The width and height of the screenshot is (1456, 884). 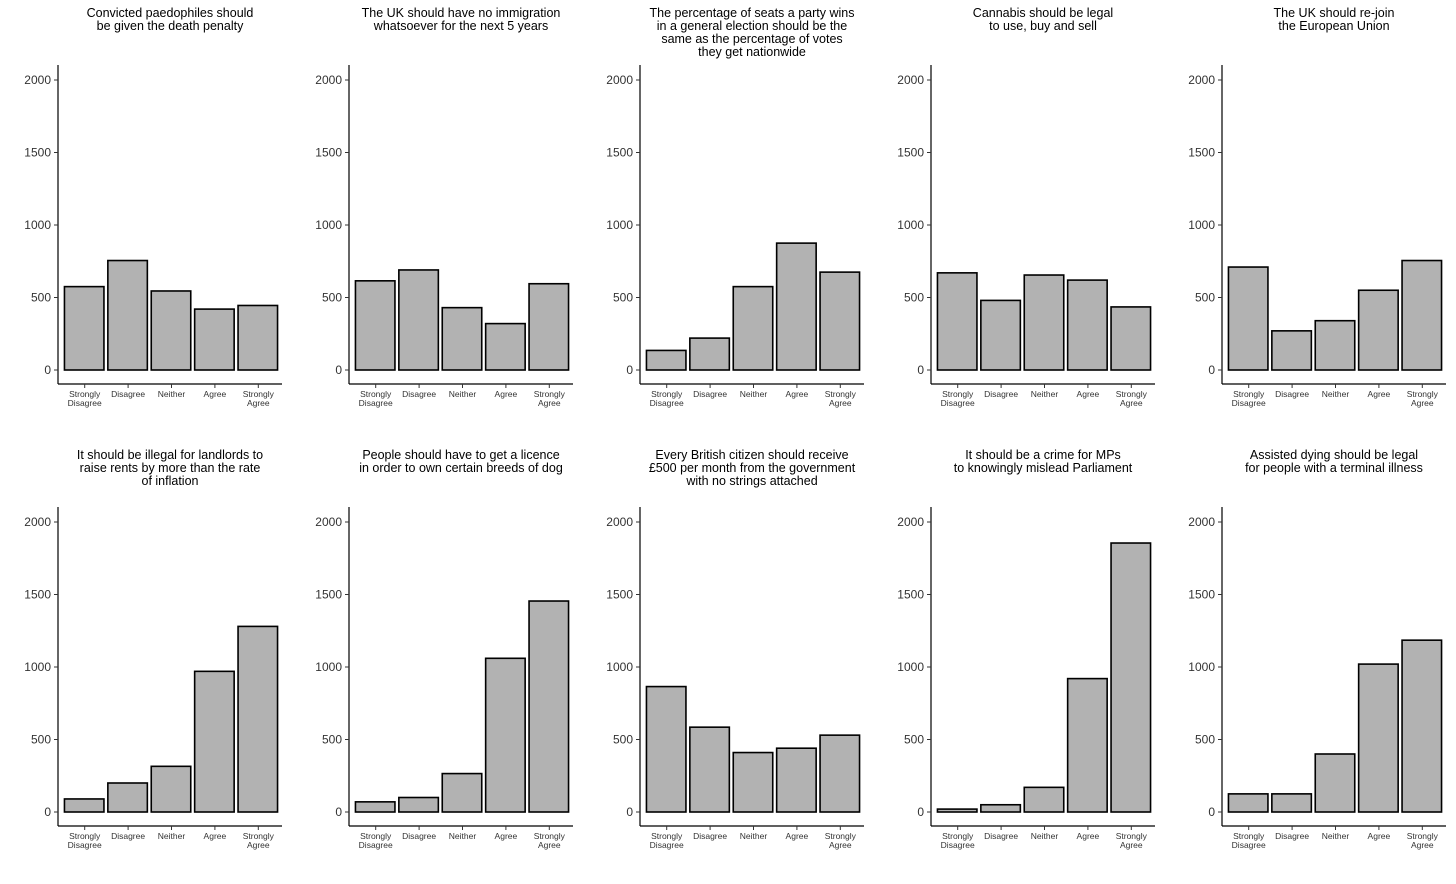 What do you see at coordinates (258, 337) in the screenshot?
I see `bar-strongly-agree` at bounding box center [258, 337].